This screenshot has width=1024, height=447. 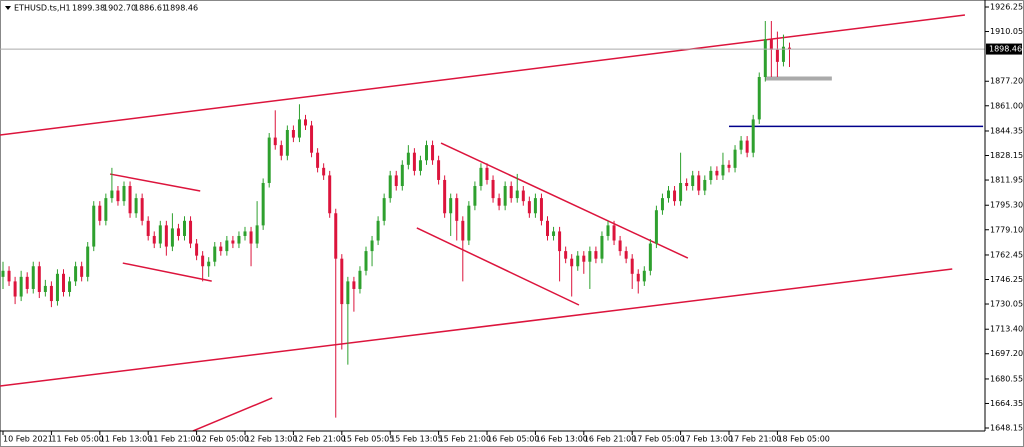 What do you see at coordinates (803, 439) in the screenshot?
I see `x-tick-label: 18 Feb 05:00` at bounding box center [803, 439].